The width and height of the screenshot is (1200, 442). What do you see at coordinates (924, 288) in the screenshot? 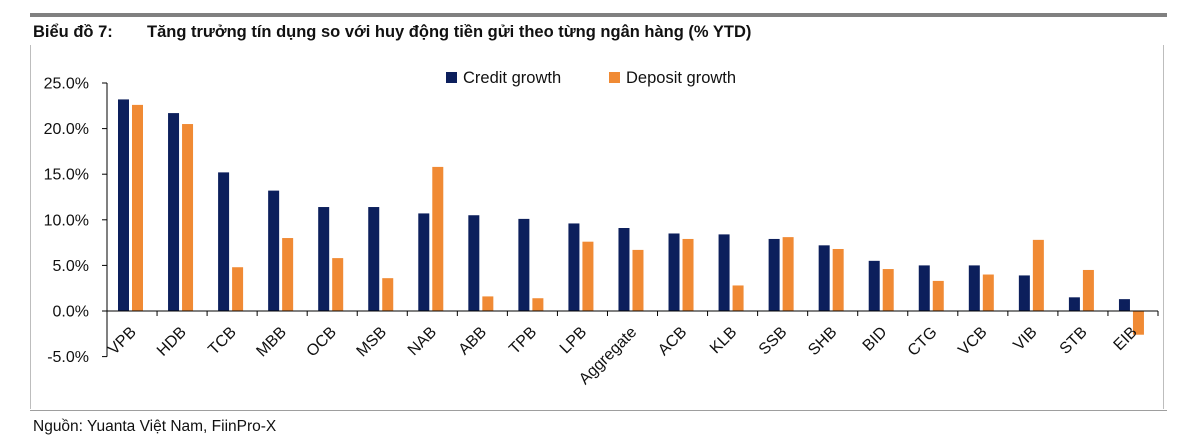
I see `bar-credit-ctg` at bounding box center [924, 288].